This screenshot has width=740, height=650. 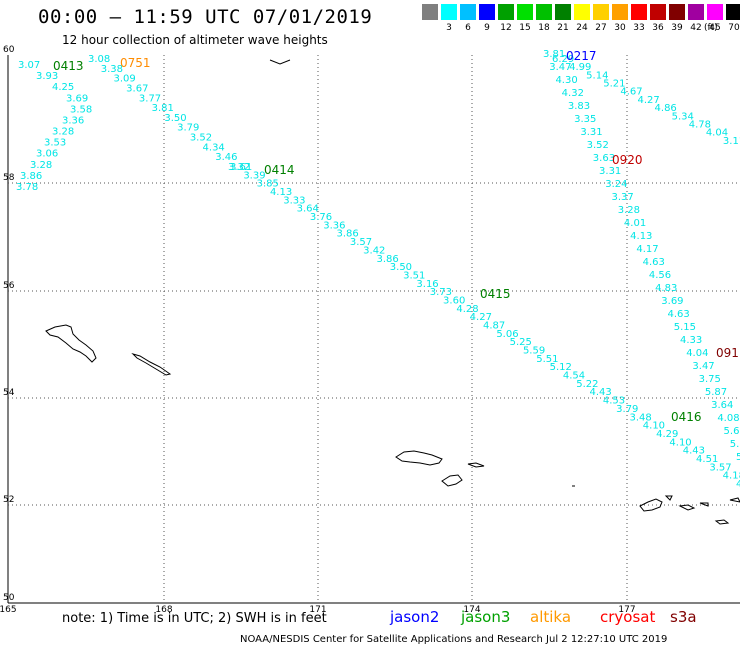 What do you see at coordinates (716, 392) in the screenshot?
I see `wave-height-label: 5.87` at bounding box center [716, 392].